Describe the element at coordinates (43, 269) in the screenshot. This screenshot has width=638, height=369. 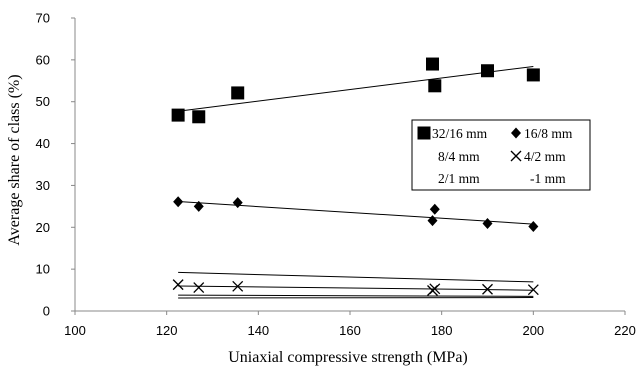
I see `y-tick-label: 10` at that location.